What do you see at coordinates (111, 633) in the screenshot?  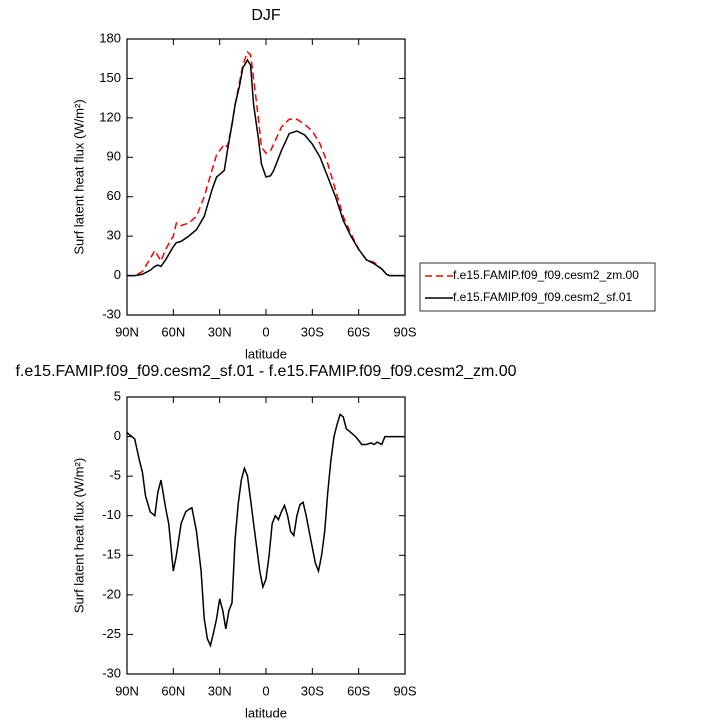 I see `y-tick-label: -25` at bounding box center [111, 633].